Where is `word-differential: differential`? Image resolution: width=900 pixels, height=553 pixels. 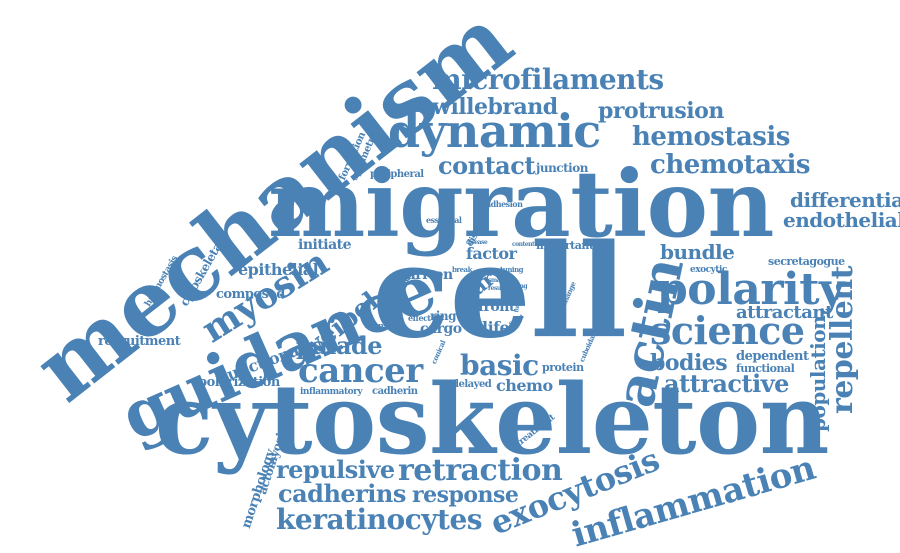
word-differential: differential is located at coordinates (845, 200).